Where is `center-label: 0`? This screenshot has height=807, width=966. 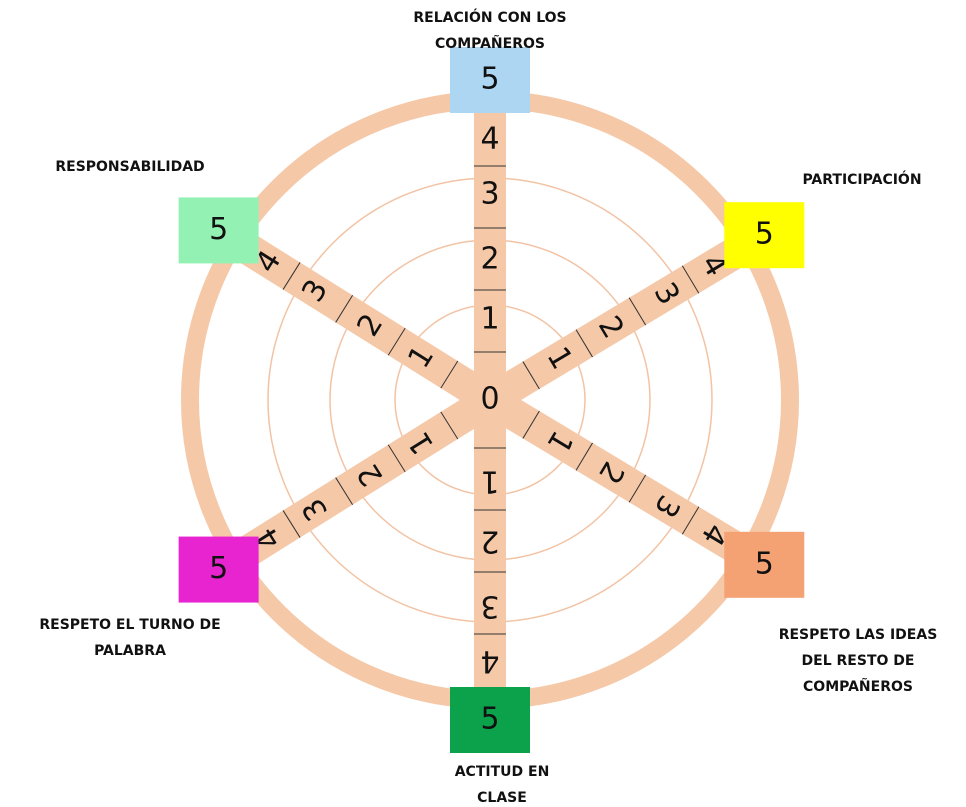 center-label: 0 is located at coordinates (489, 399).